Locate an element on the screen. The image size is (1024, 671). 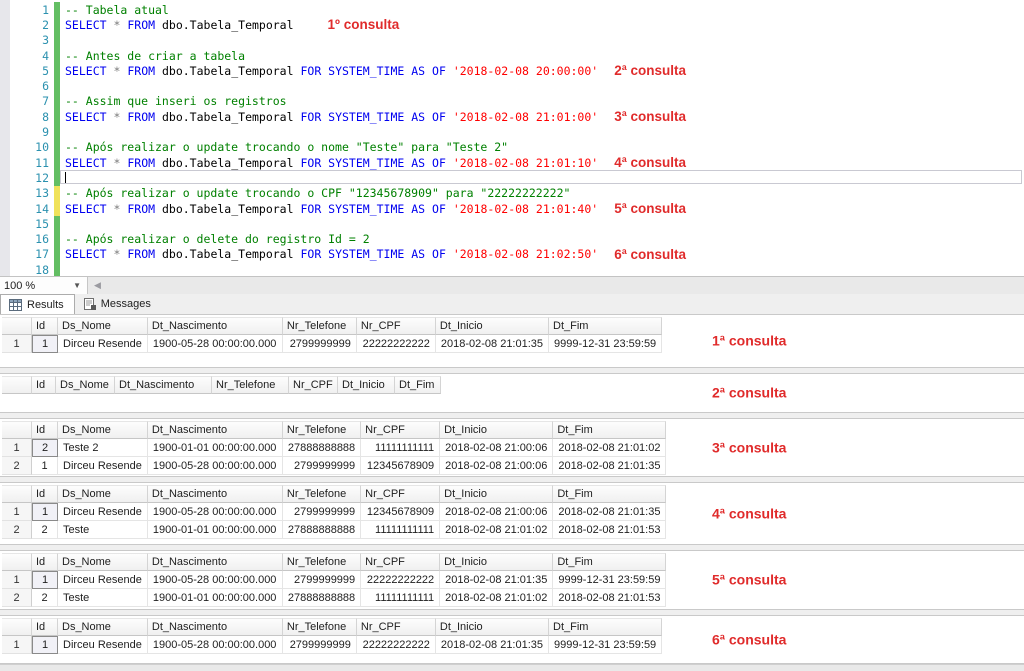
tab-results: Results is located at coordinates (37, 304).